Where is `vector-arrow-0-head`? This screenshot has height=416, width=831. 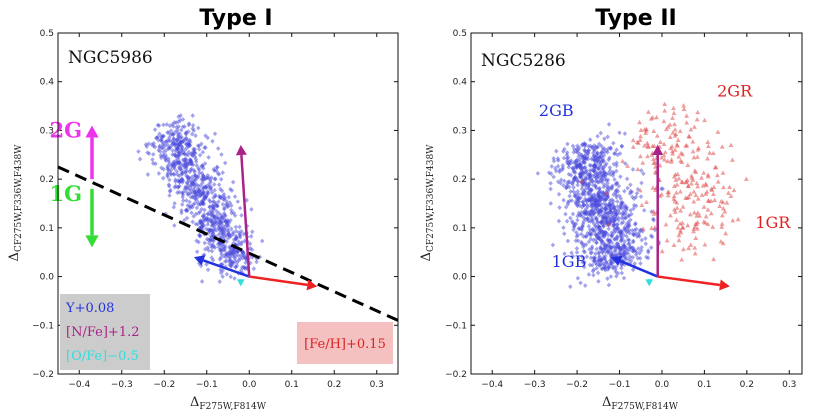 vector-arrow-0-head is located at coordinates (200, 260).